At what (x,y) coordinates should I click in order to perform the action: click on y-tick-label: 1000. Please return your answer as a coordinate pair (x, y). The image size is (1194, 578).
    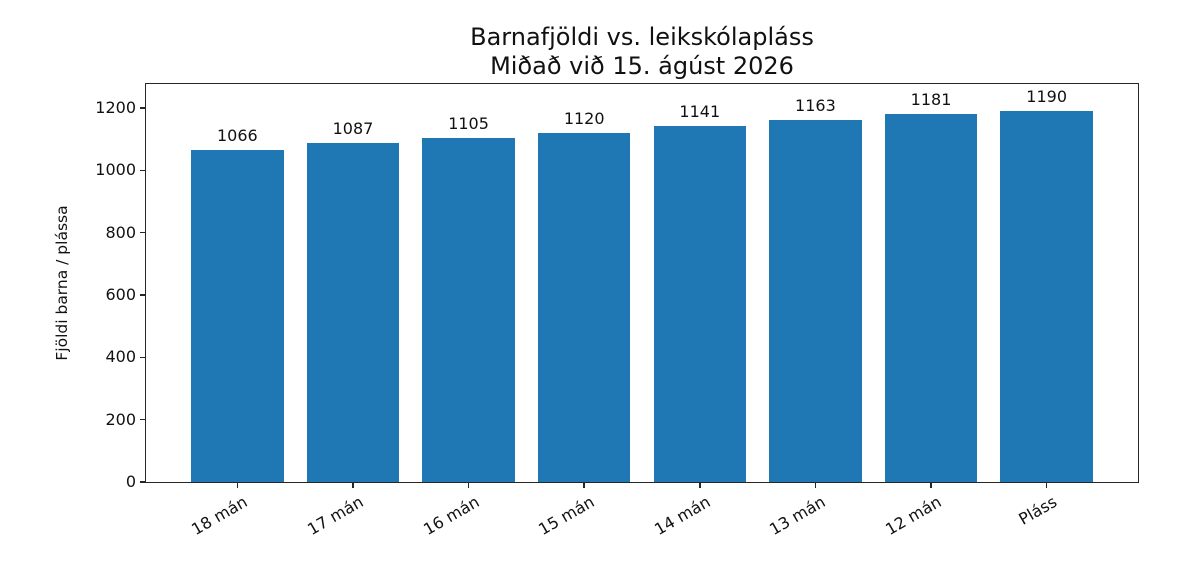
    Looking at the image, I should click on (115, 170).